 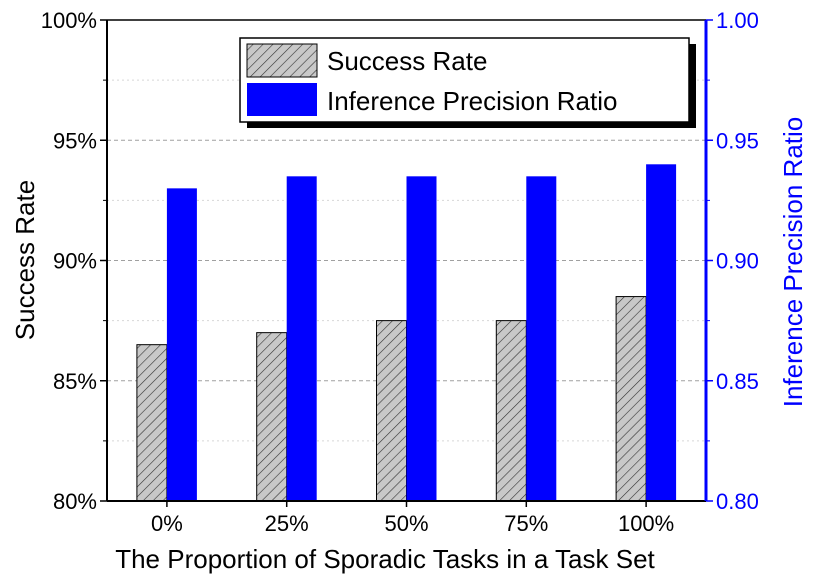 I want to click on right-tick-label: 0.80, so click(x=737, y=501).